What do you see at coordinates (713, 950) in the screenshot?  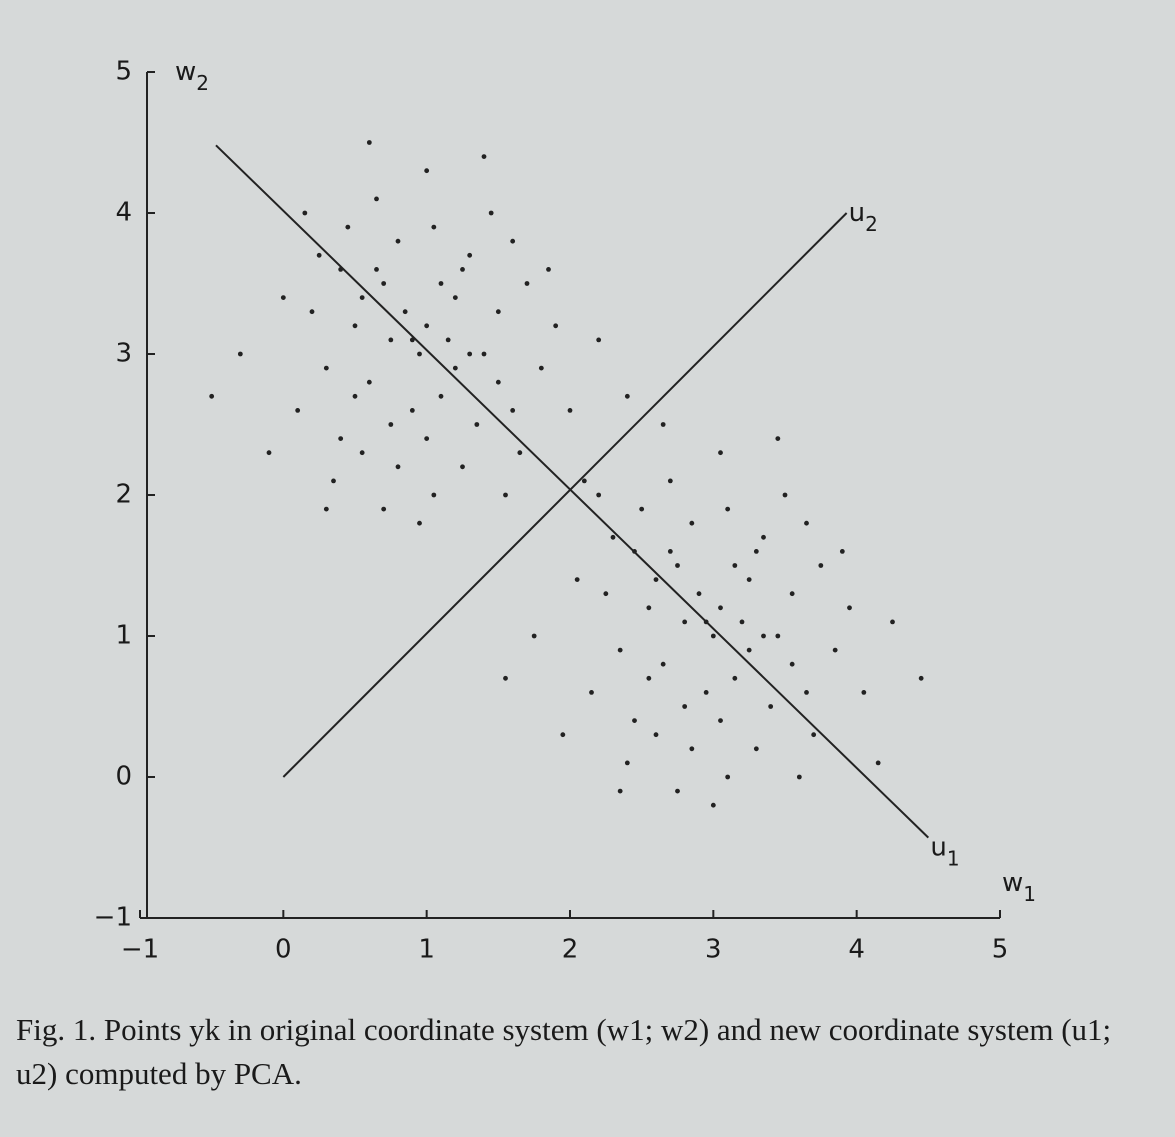 I see `x-tick-label: 3` at bounding box center [713, 950].